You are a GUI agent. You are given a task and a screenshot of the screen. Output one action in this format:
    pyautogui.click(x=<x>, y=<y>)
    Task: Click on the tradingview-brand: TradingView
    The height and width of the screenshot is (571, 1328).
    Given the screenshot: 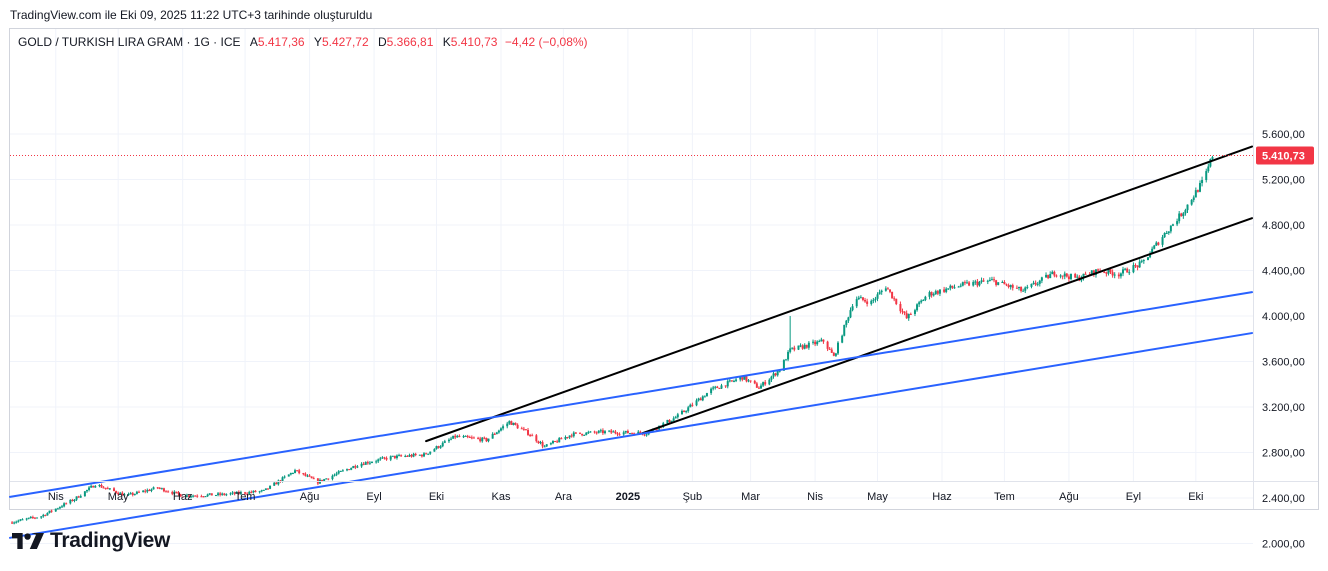 What is the action you would take?
    pyautogui.click(x=91, y=541)
    